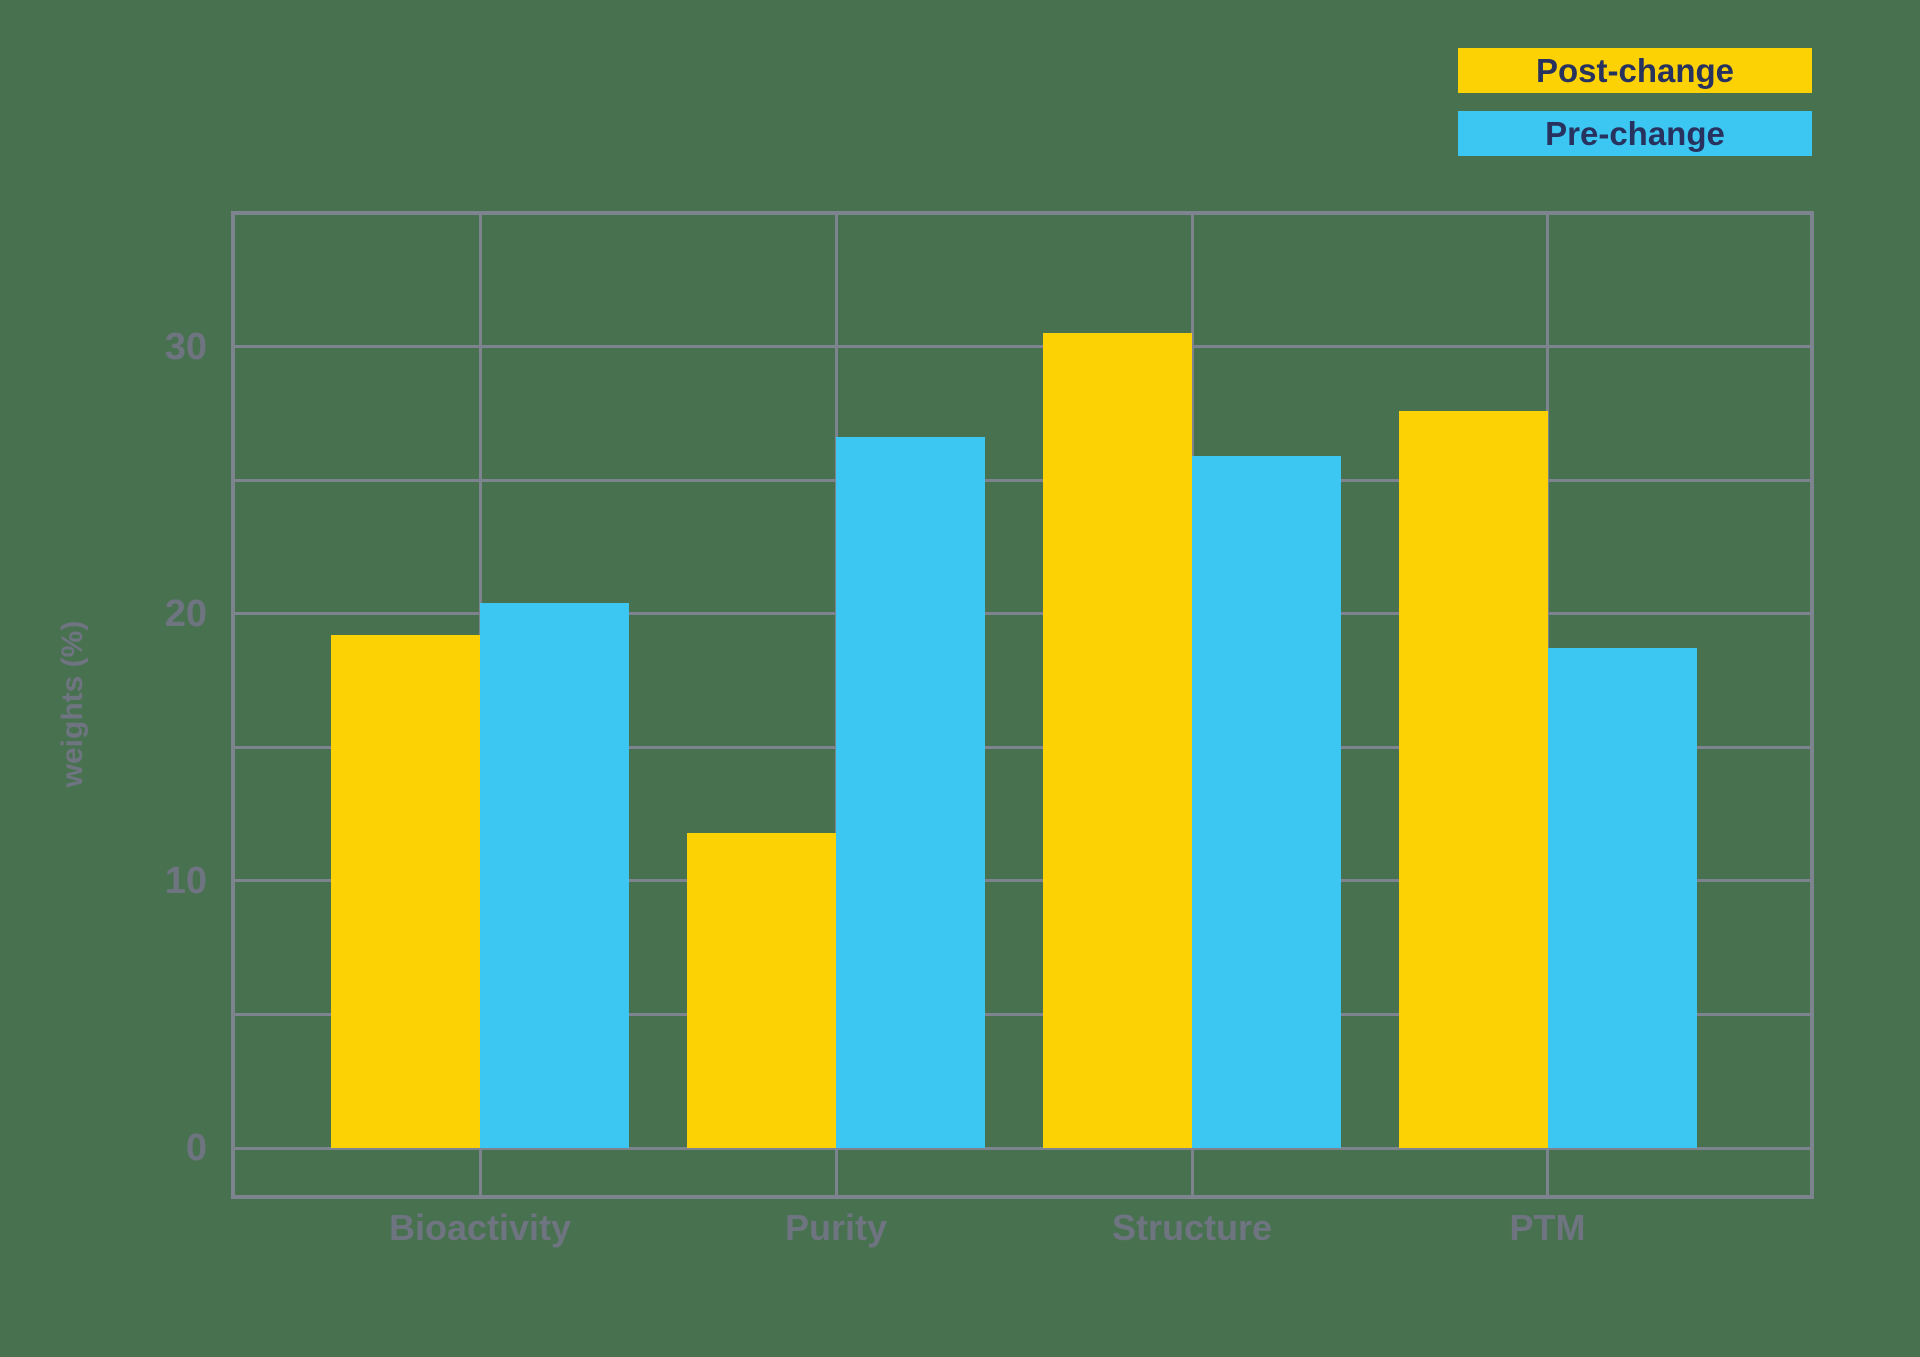 This screenshot has height=1357, width=1920. What do you see at coordinates (405, 891) in the screenshot?
I see `bar-post-change-bioactivity` at bounding box center [405, 891].